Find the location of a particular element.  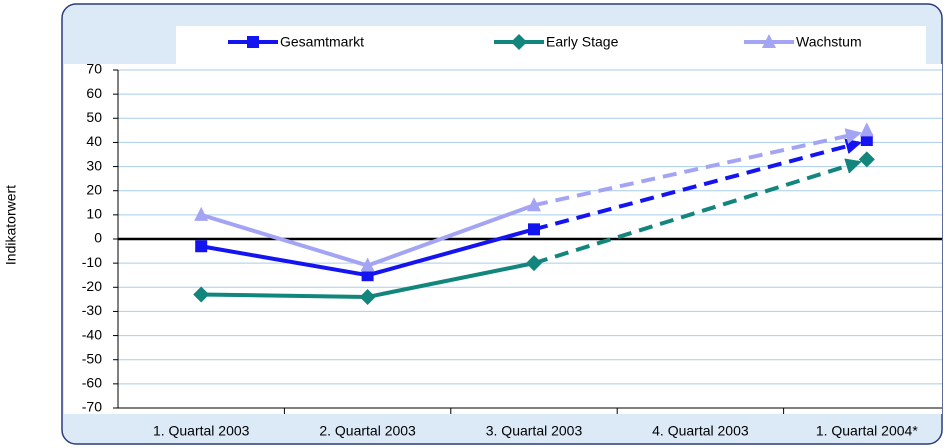

legend-label: Gesamtmarkt is located at coordinates (322, 42).